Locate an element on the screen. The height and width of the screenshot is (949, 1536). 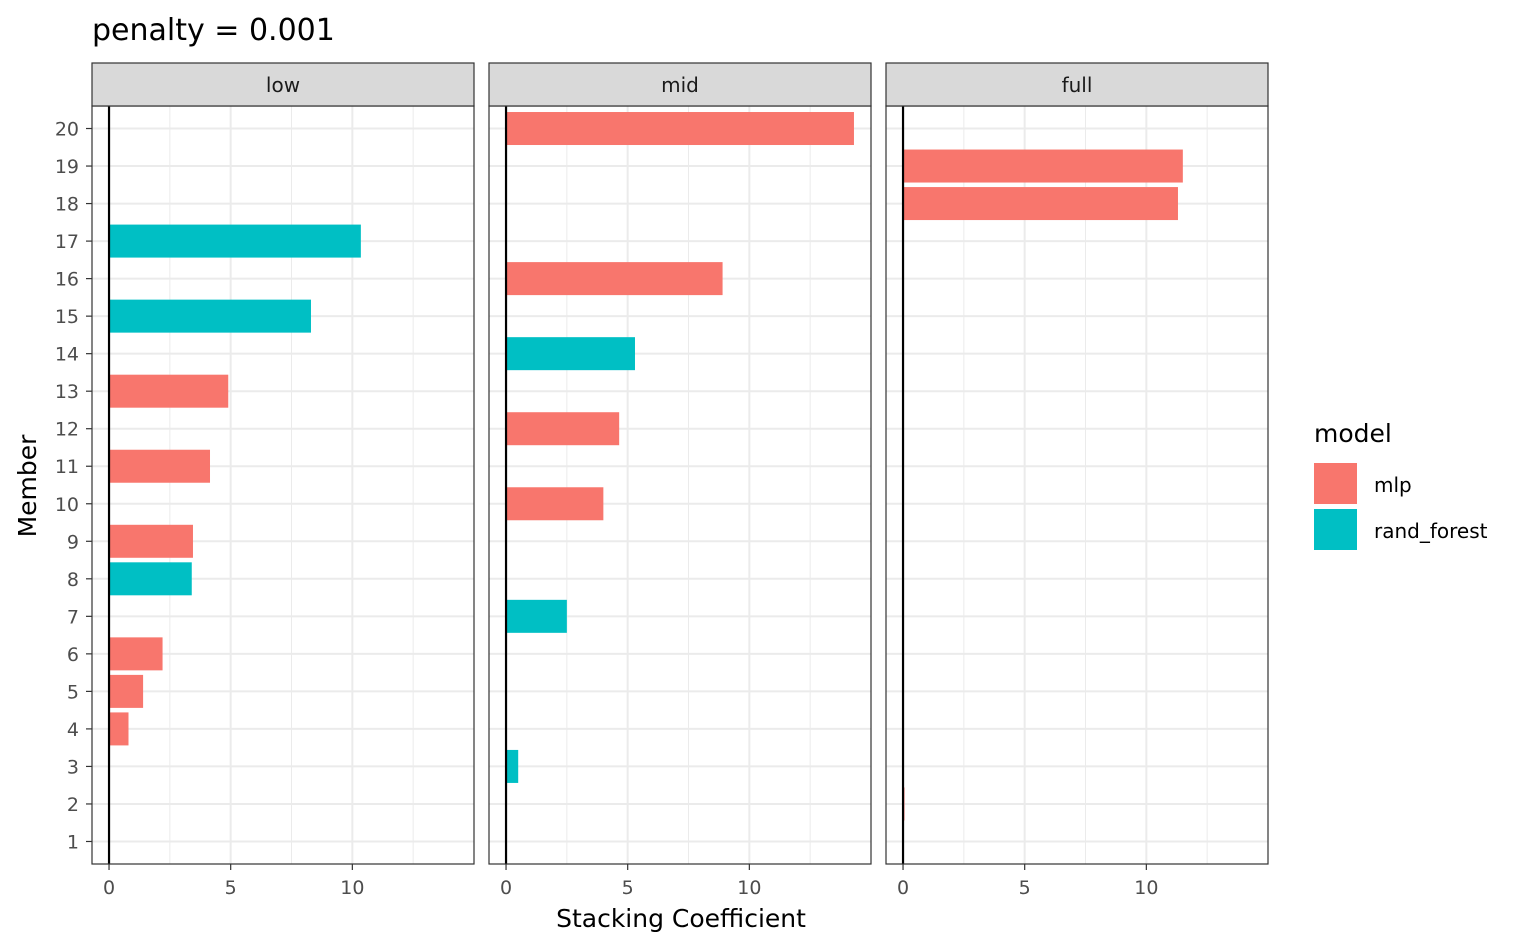
legend-label-rand-forest: rand_forest is located at coordinates (1431, 531).